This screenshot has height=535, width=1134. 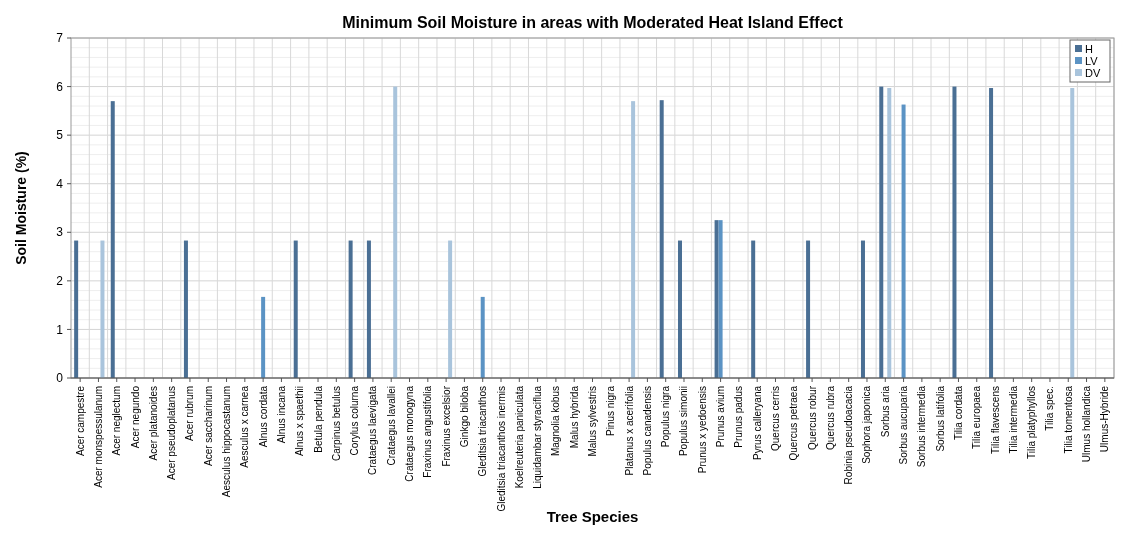 I want to click on x-tick-label: Fraxinus excelsior, so click(x=446, y=426).